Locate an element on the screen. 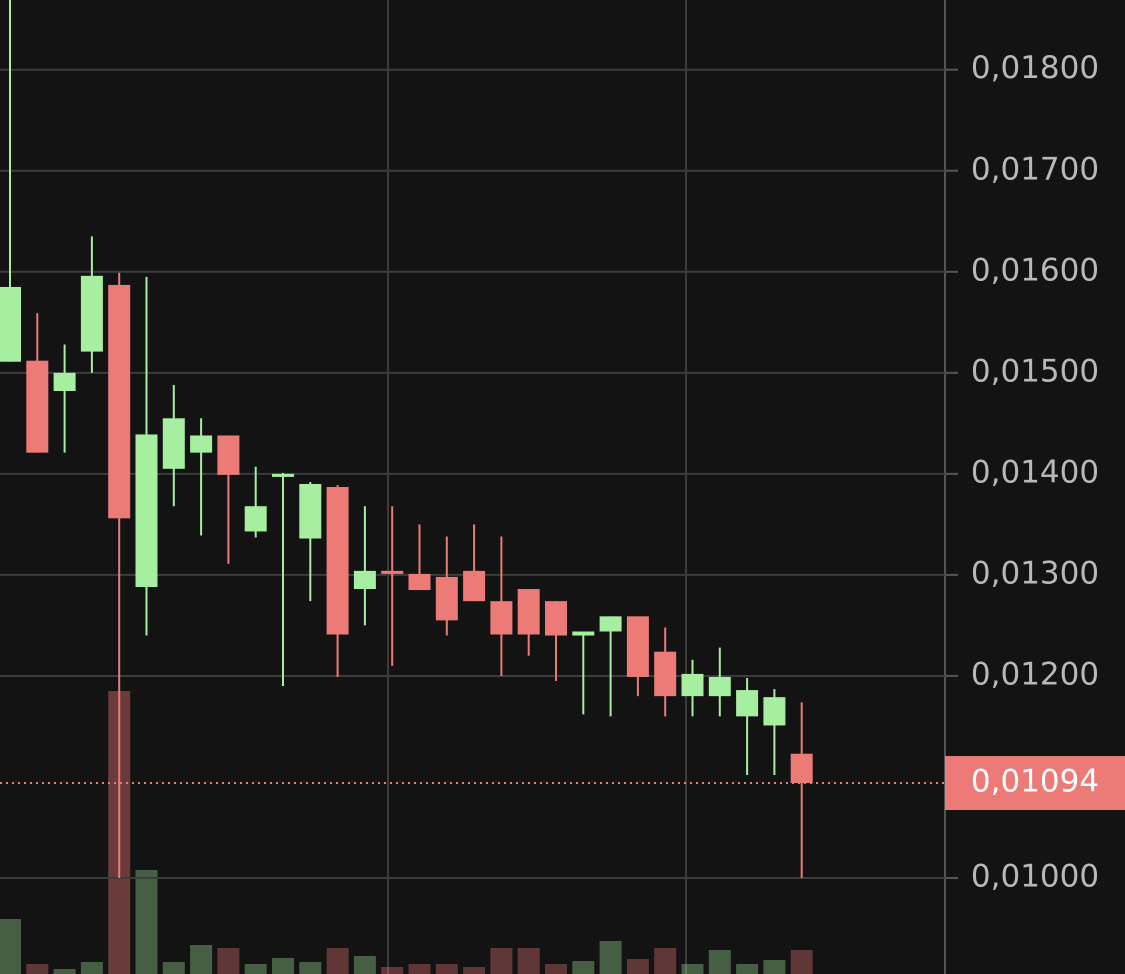  y-tick-label: 0,01000 is located at coordinates (1035, 877).